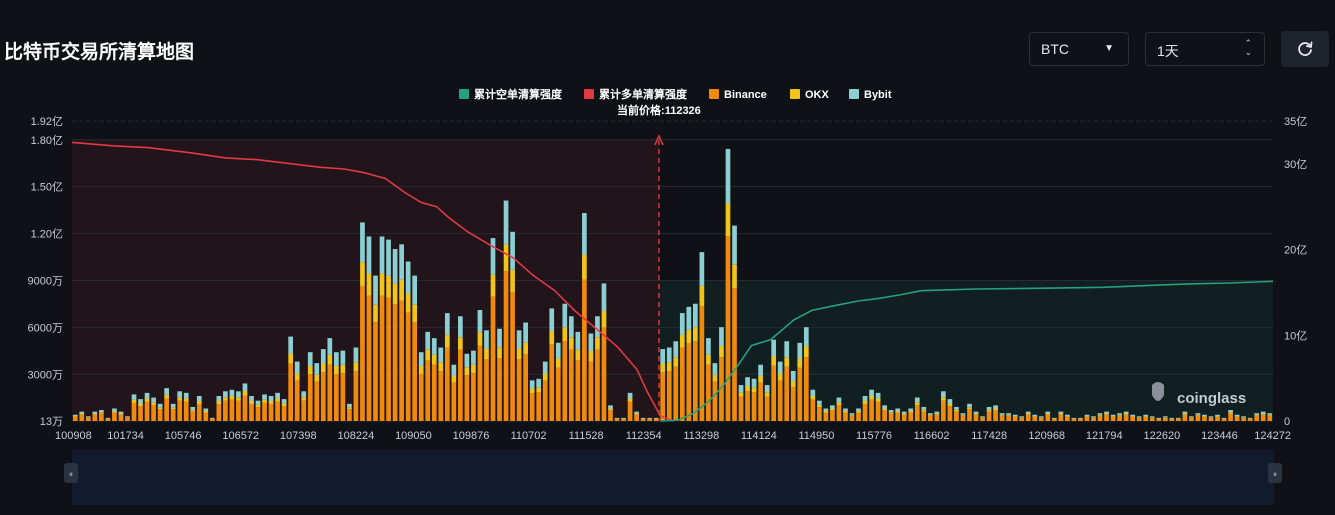 This screenshot has height=515, width=1335. Describe the element at coordinates (47, 187) in the screenshot. I see `left-axis-tick-label: 1.50亿` at that location.